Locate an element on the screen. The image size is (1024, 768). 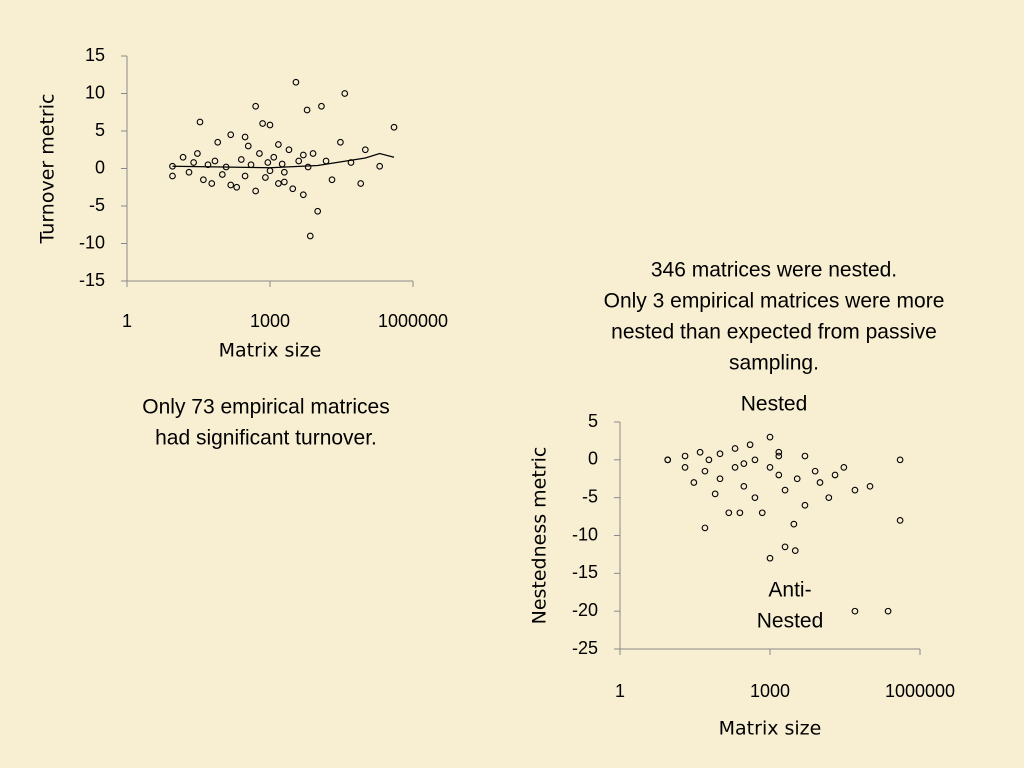
trend-line is located at coordinates (283, 160).